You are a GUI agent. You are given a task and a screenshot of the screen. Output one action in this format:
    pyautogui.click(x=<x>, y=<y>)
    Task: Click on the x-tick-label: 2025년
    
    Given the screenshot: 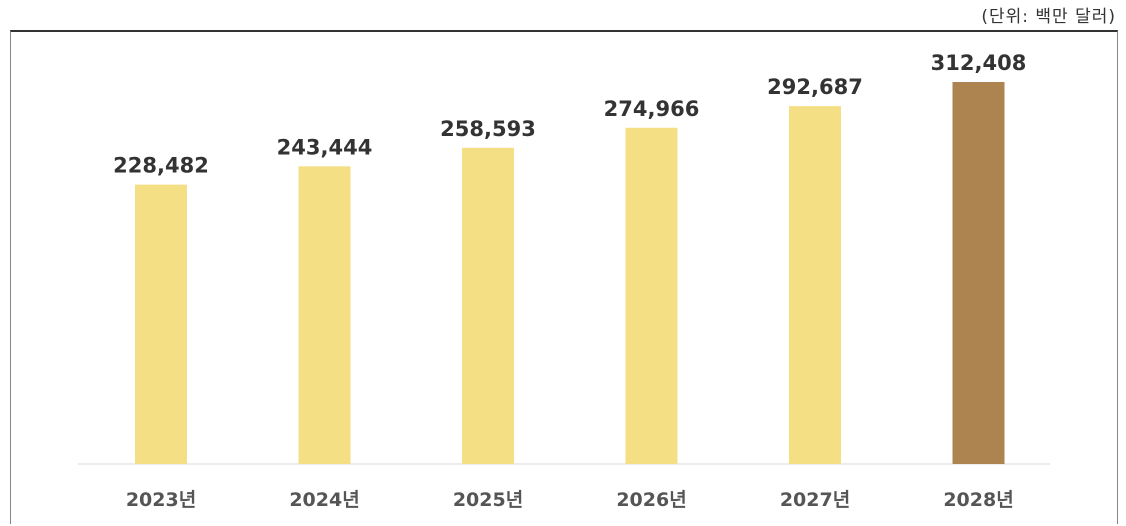 What is the action you would take?
    pyautogui.click(x=488, y=500)
    